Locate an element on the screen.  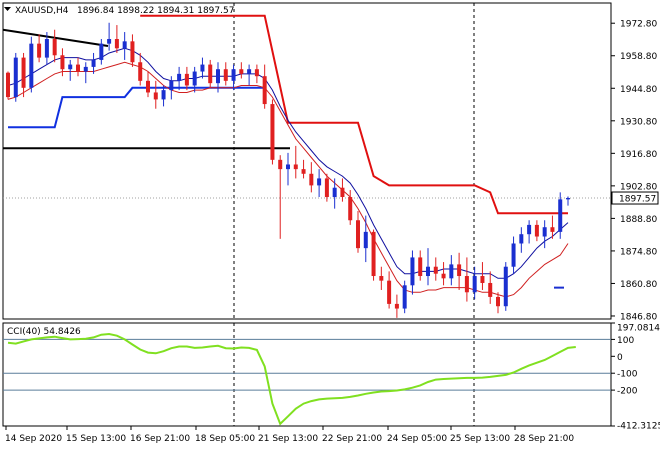
time-tick-label: 21 Sep 13:00 is located at coordinates (288, 439).